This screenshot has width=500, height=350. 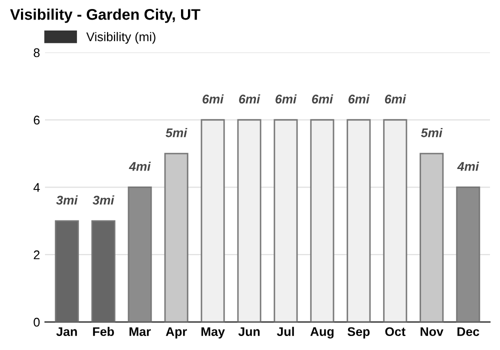 I want to click on x-tick-label: Apr, so click(x=176, y=333).